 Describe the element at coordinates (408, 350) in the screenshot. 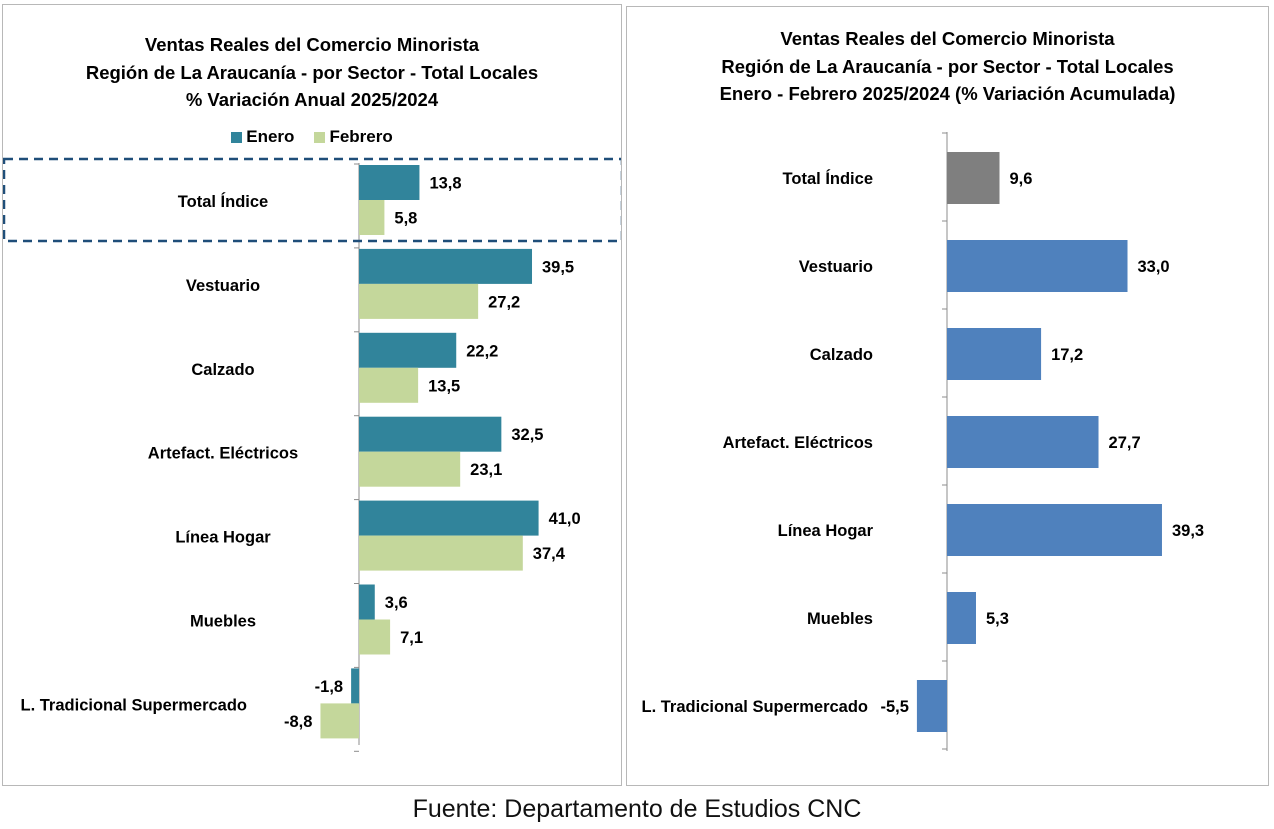

I see `bar-enero-calzado` at that location.